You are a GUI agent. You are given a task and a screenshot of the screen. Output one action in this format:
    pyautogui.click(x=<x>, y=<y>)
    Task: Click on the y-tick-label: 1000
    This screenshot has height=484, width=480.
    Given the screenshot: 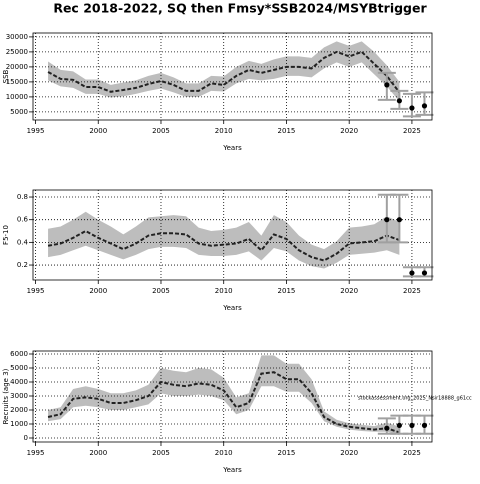 What is the action you would take?
    pyautogui.click(x=19, y=424)
    